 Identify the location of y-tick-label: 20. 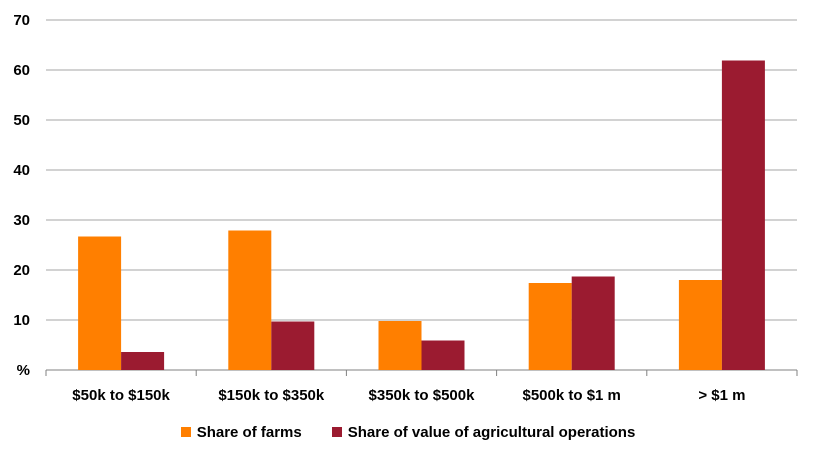
(21, 270).